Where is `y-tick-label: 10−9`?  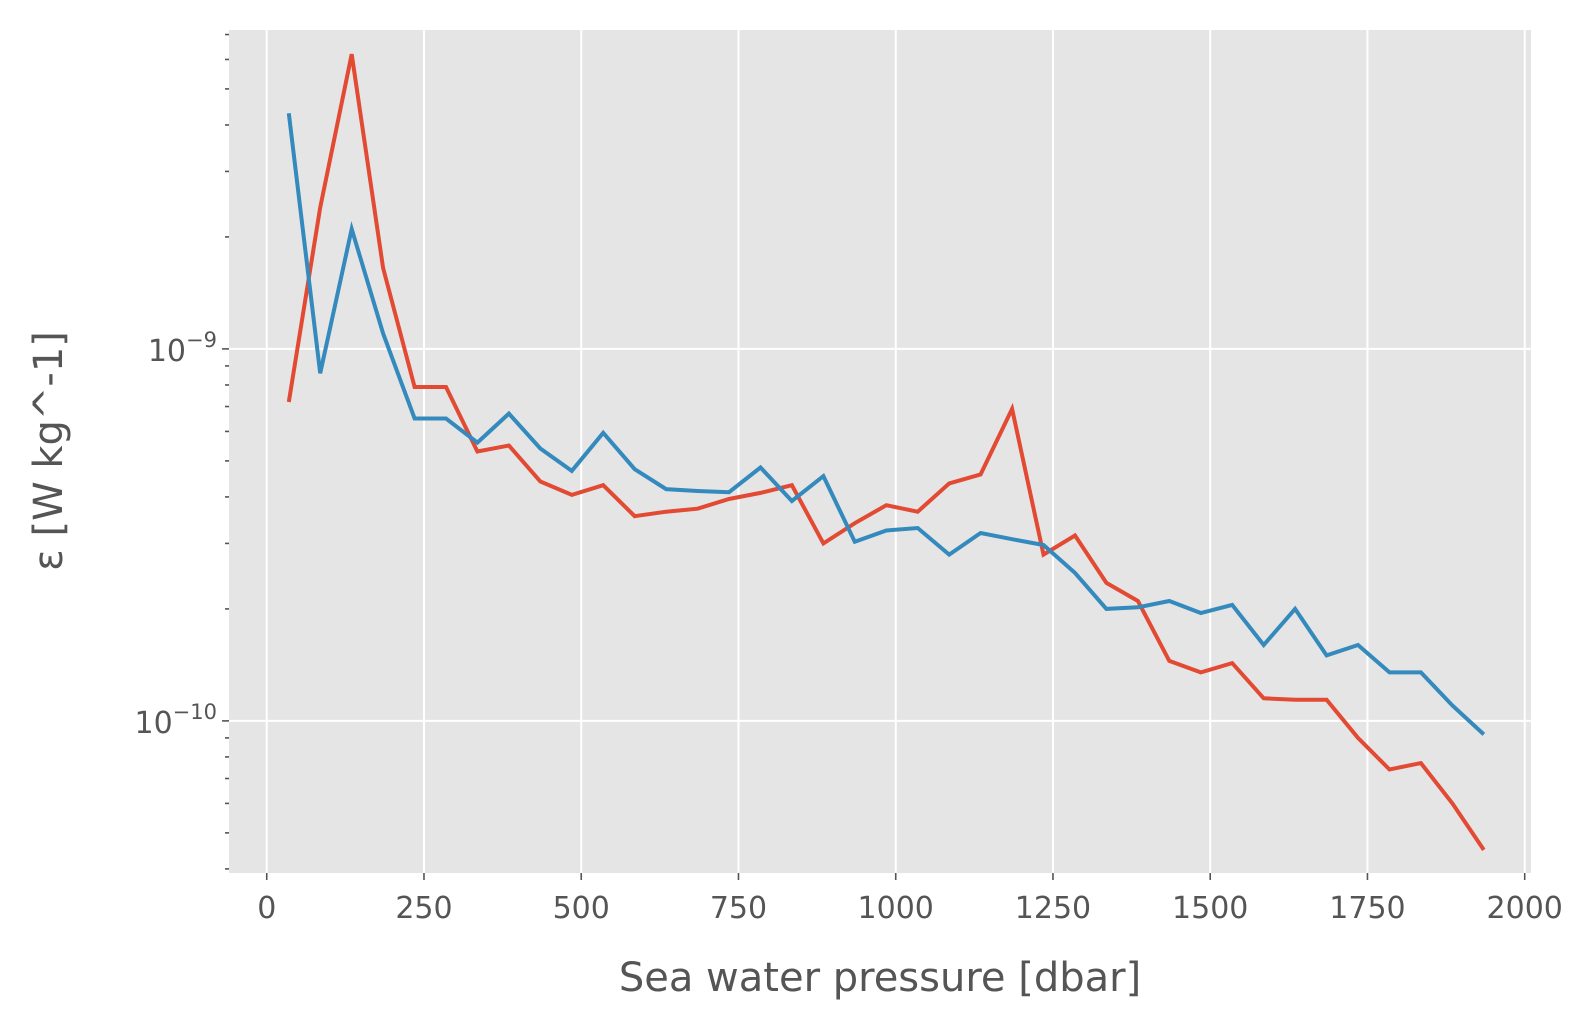
y-tick-label: 10−9 is located at coordinates (182, 348).